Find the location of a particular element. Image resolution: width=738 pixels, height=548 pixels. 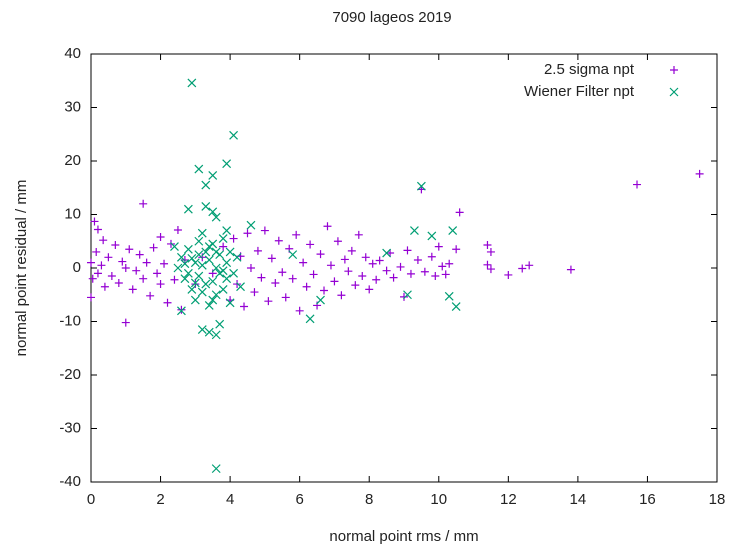

y-tick-label: 10 is located at coordinates (72, 213).